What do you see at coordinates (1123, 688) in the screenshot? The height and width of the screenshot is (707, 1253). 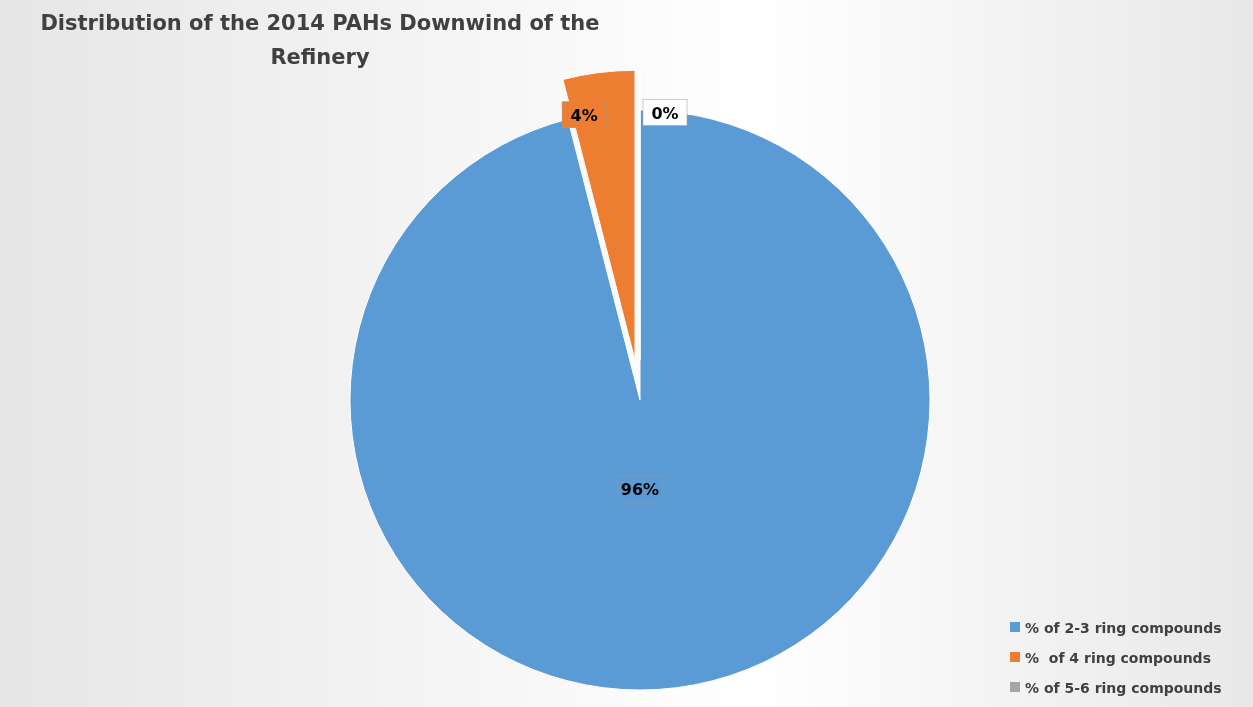 I see `legend-label: % of 5-6 ring compounds` at bounding box center [1123, 688].